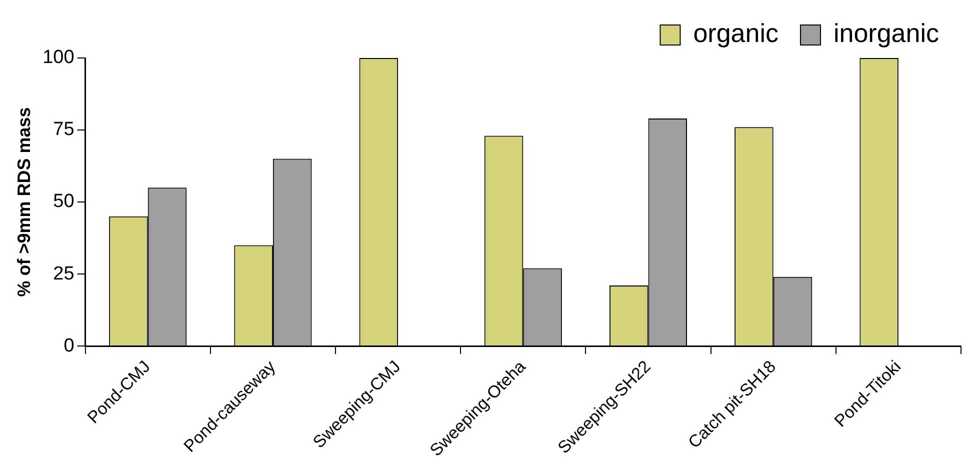 This screenshot has height=468, width=971. What do you see at coordinates (735, 33) in the screenshot?
I see `legend-label: organic` at bounding box center [735, 33].